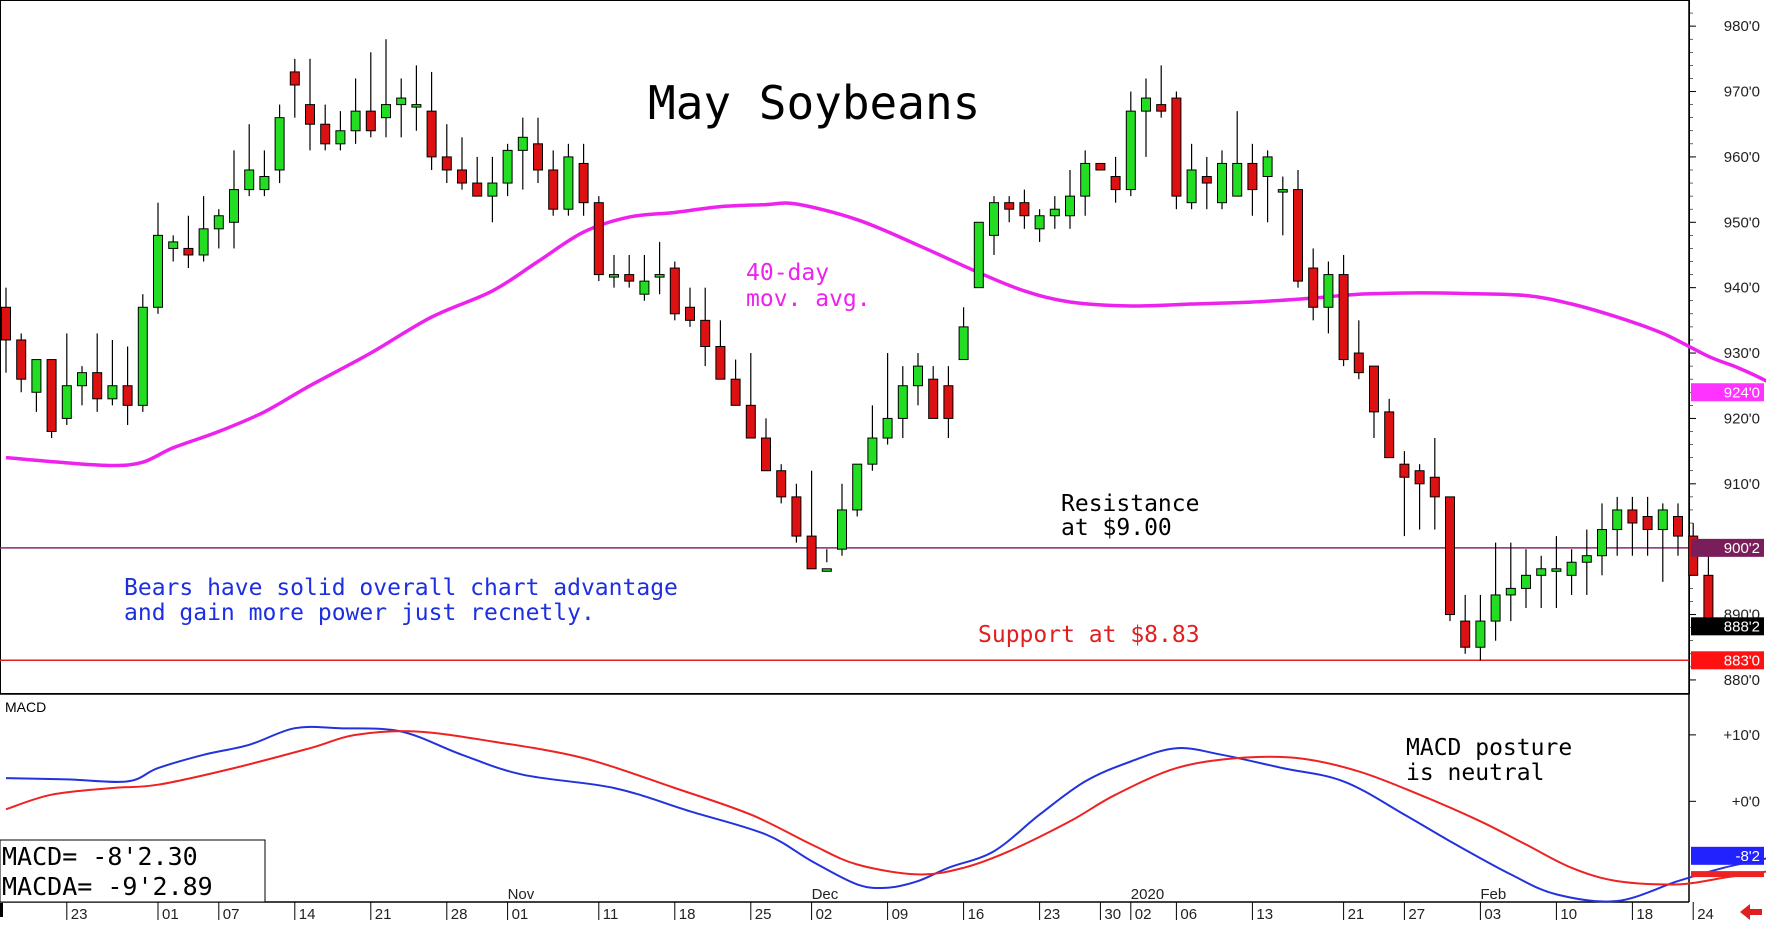 The height and width of the screenshot is (929, 1766). I want to click on macd-value-tag-bg, so click(1727, 855).